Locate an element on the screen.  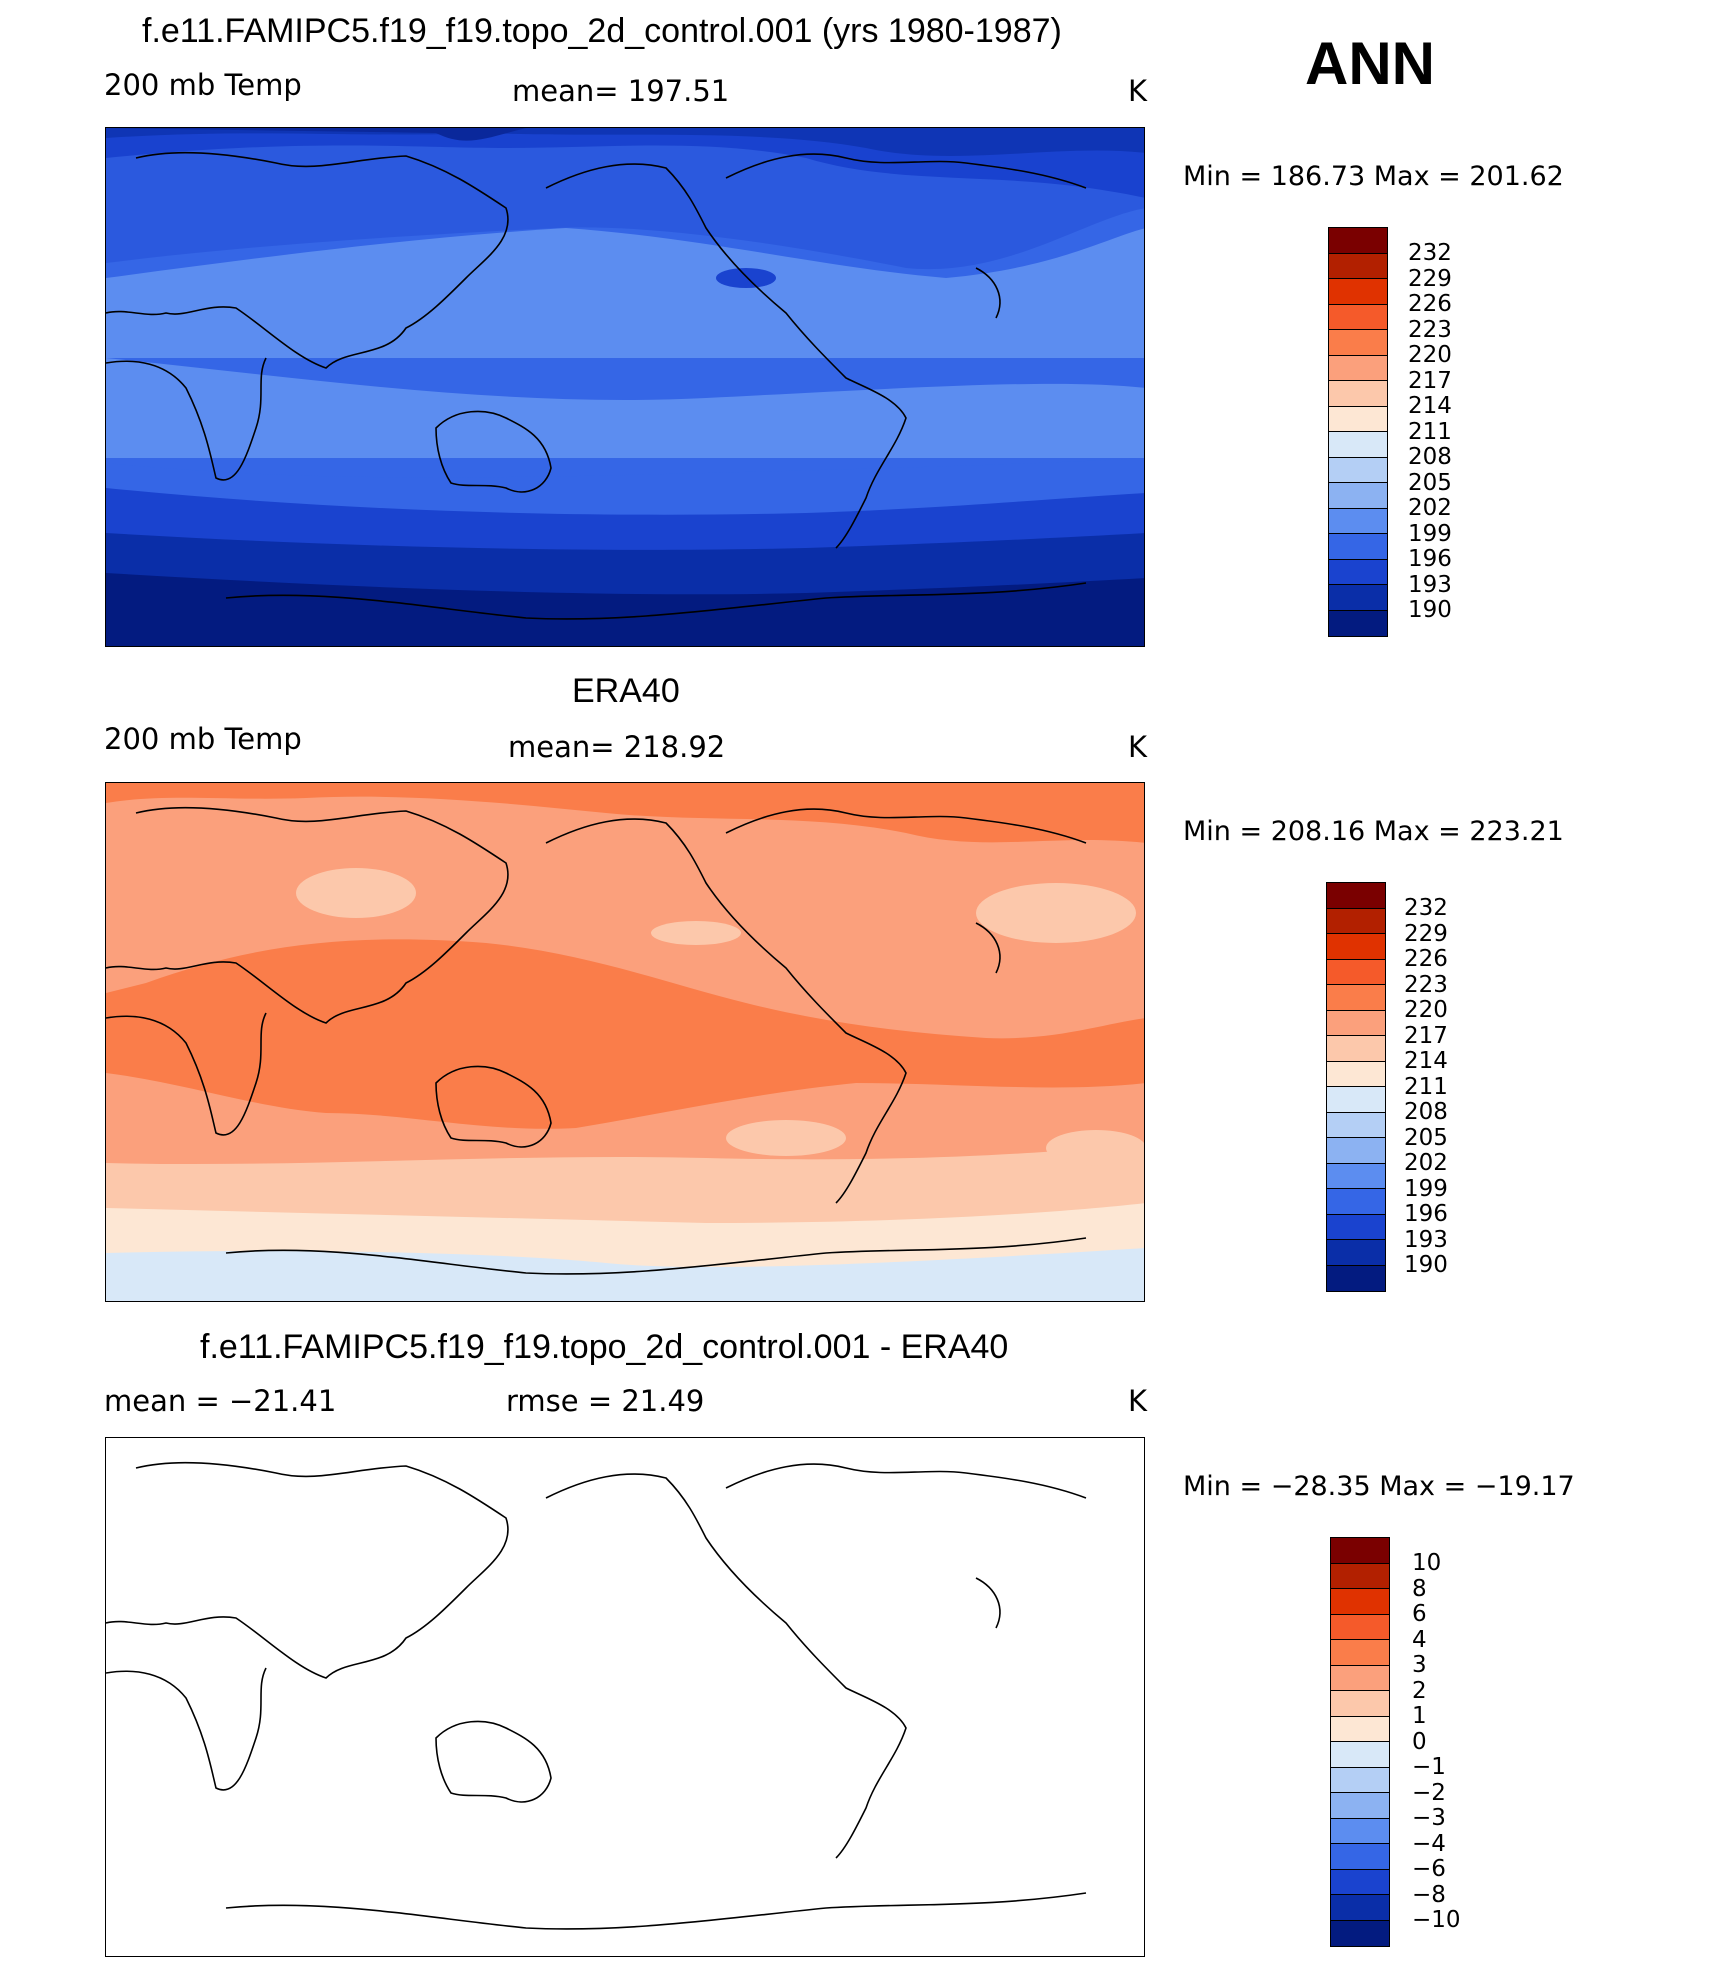
panel1-colorbar is located at coordinates (1358, 432).